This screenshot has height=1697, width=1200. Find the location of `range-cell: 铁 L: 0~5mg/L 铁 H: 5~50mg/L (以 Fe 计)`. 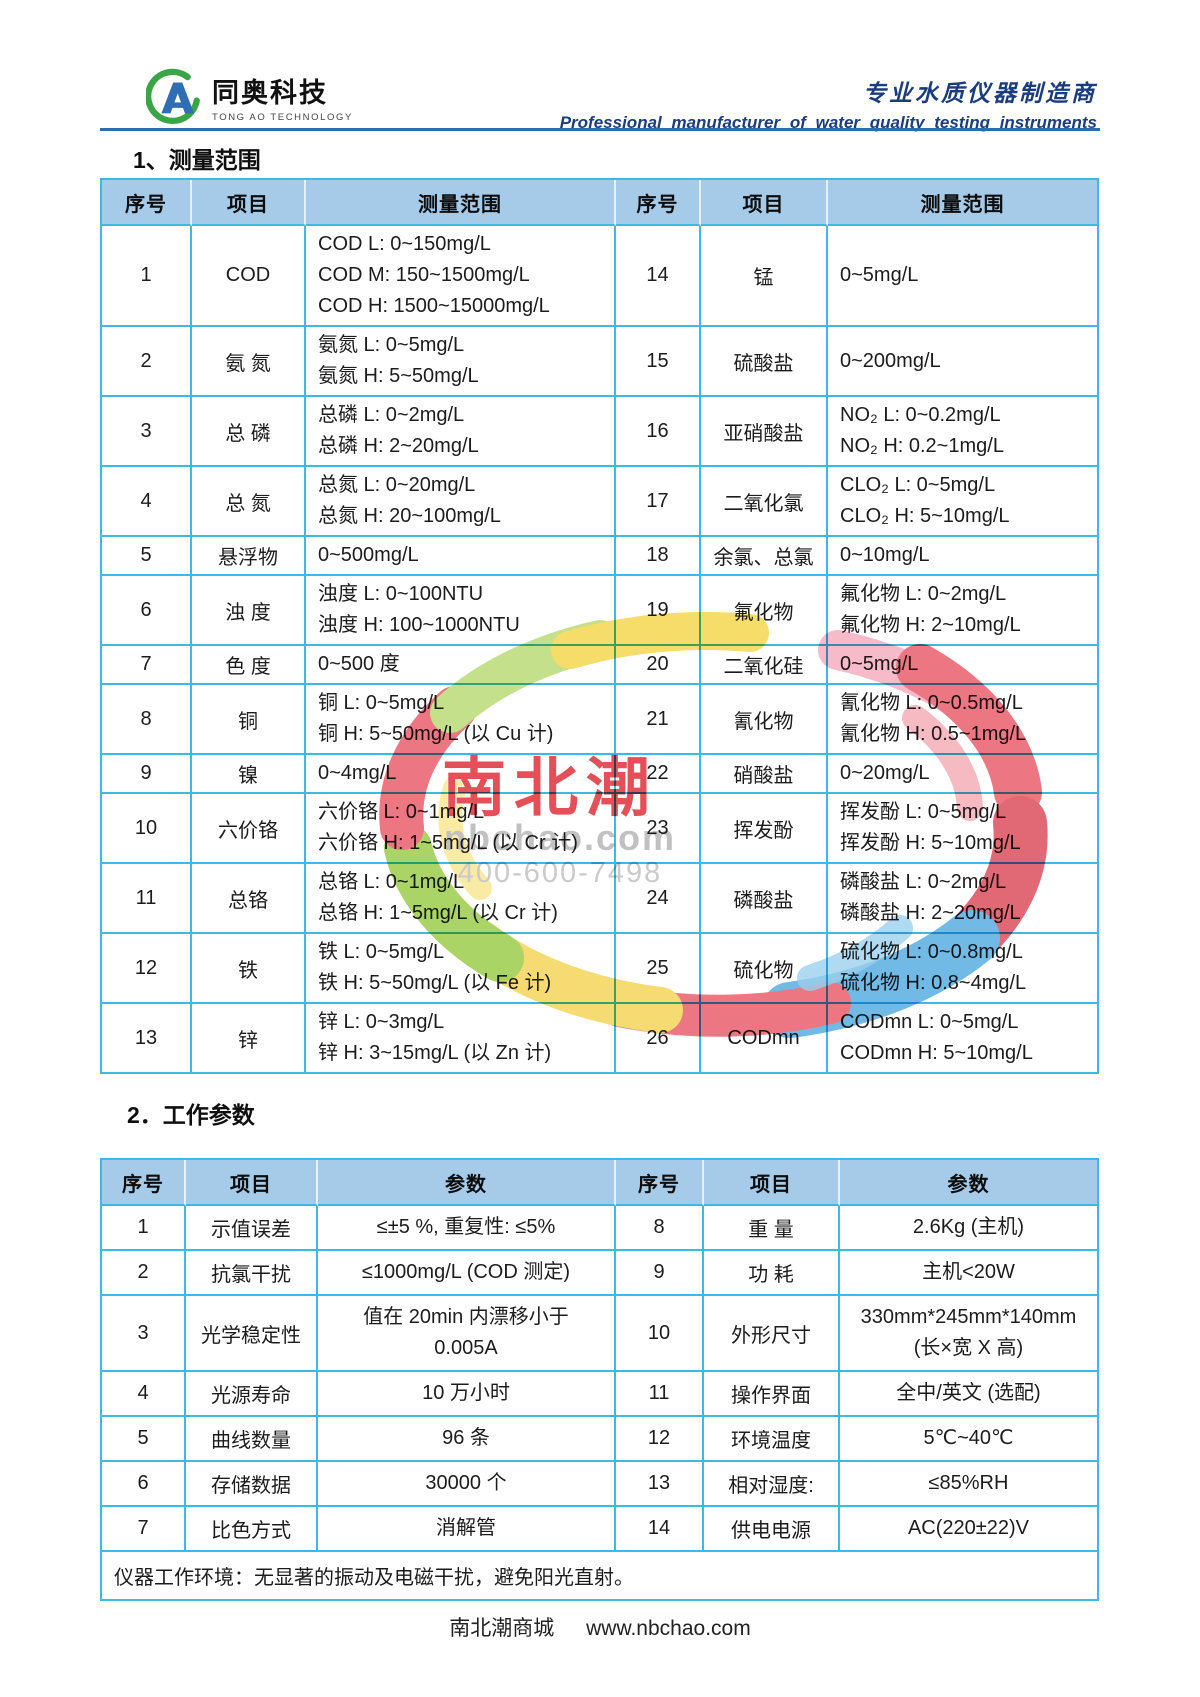

range-cell: 铁 L: 0~5mg/L 铁 H: 5~50mg/L (以 Fe 计) is located at coordinates (461, 969).